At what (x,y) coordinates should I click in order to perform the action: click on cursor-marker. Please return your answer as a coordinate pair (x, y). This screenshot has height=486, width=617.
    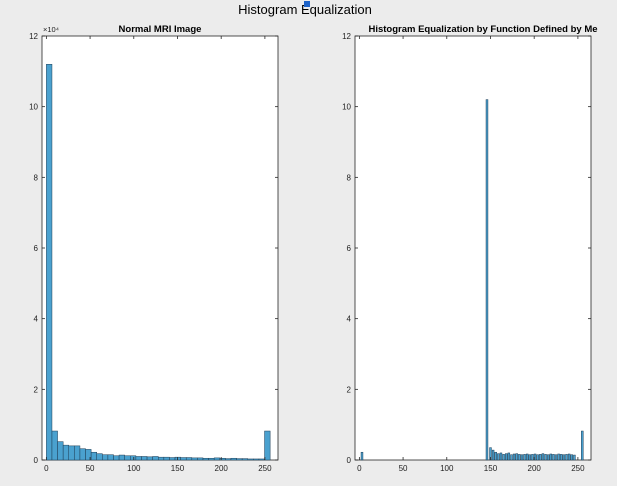
    Looking at the image, I should click on (307, 4).